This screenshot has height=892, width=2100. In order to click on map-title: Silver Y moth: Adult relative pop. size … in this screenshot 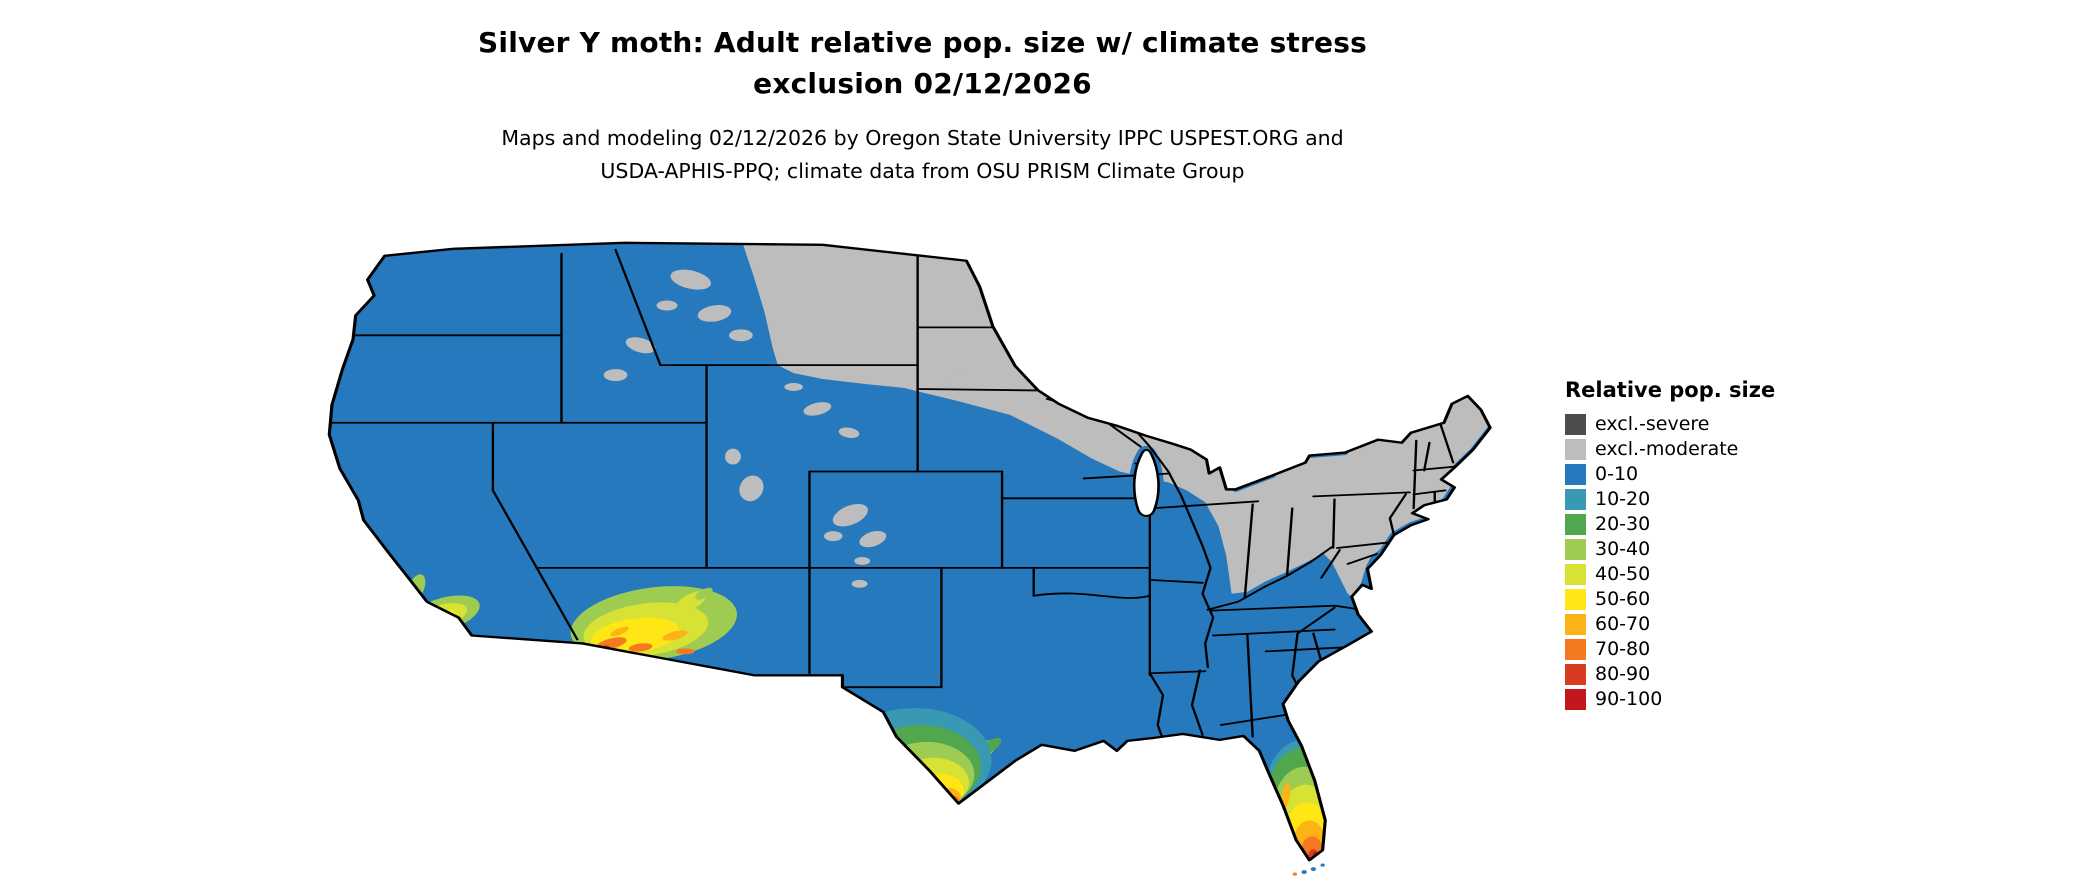, I will do `click(922, 63)`.